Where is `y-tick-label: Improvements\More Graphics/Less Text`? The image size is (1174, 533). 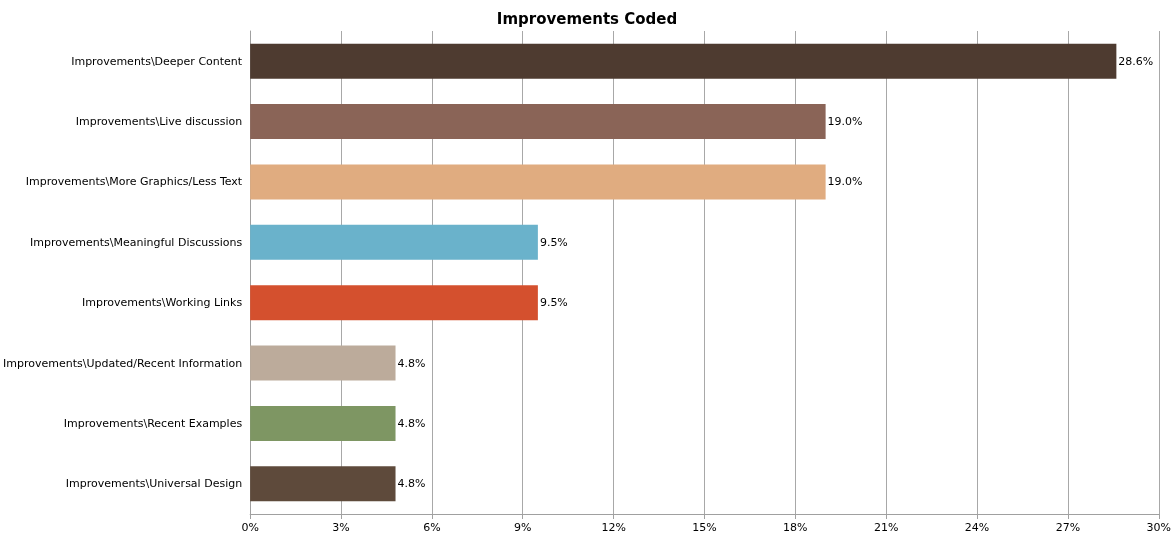 y-tick-label: Improvements\More Graphics/Less Text is located at coordinates (134, 182).